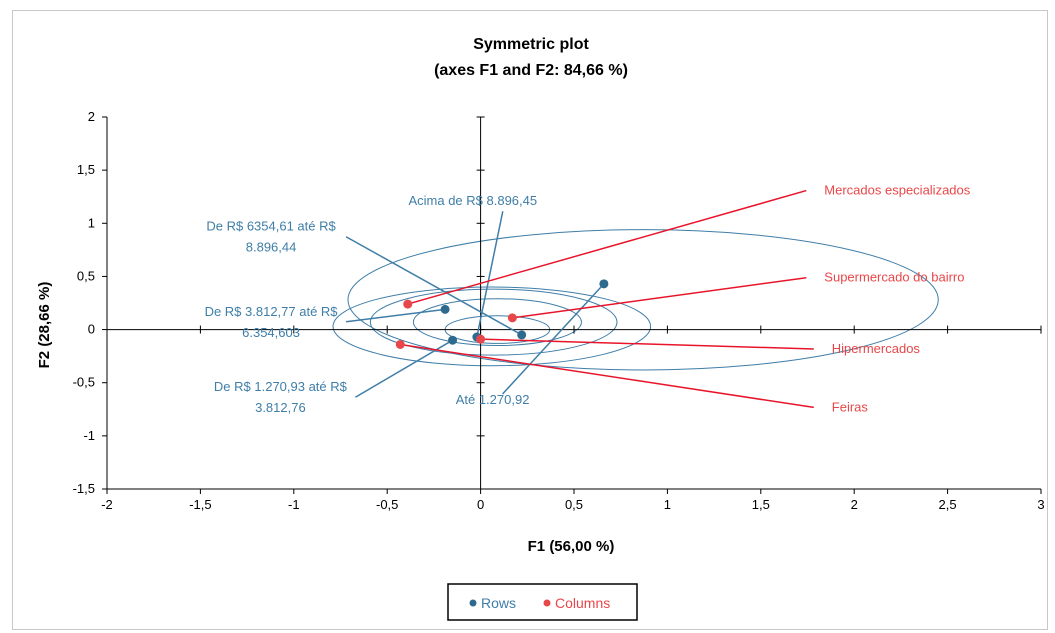 The image size is (1055, 633). Describe the element at coordinates (473, 603) in the screenshot. I see `legend-rows-marker` at that location.